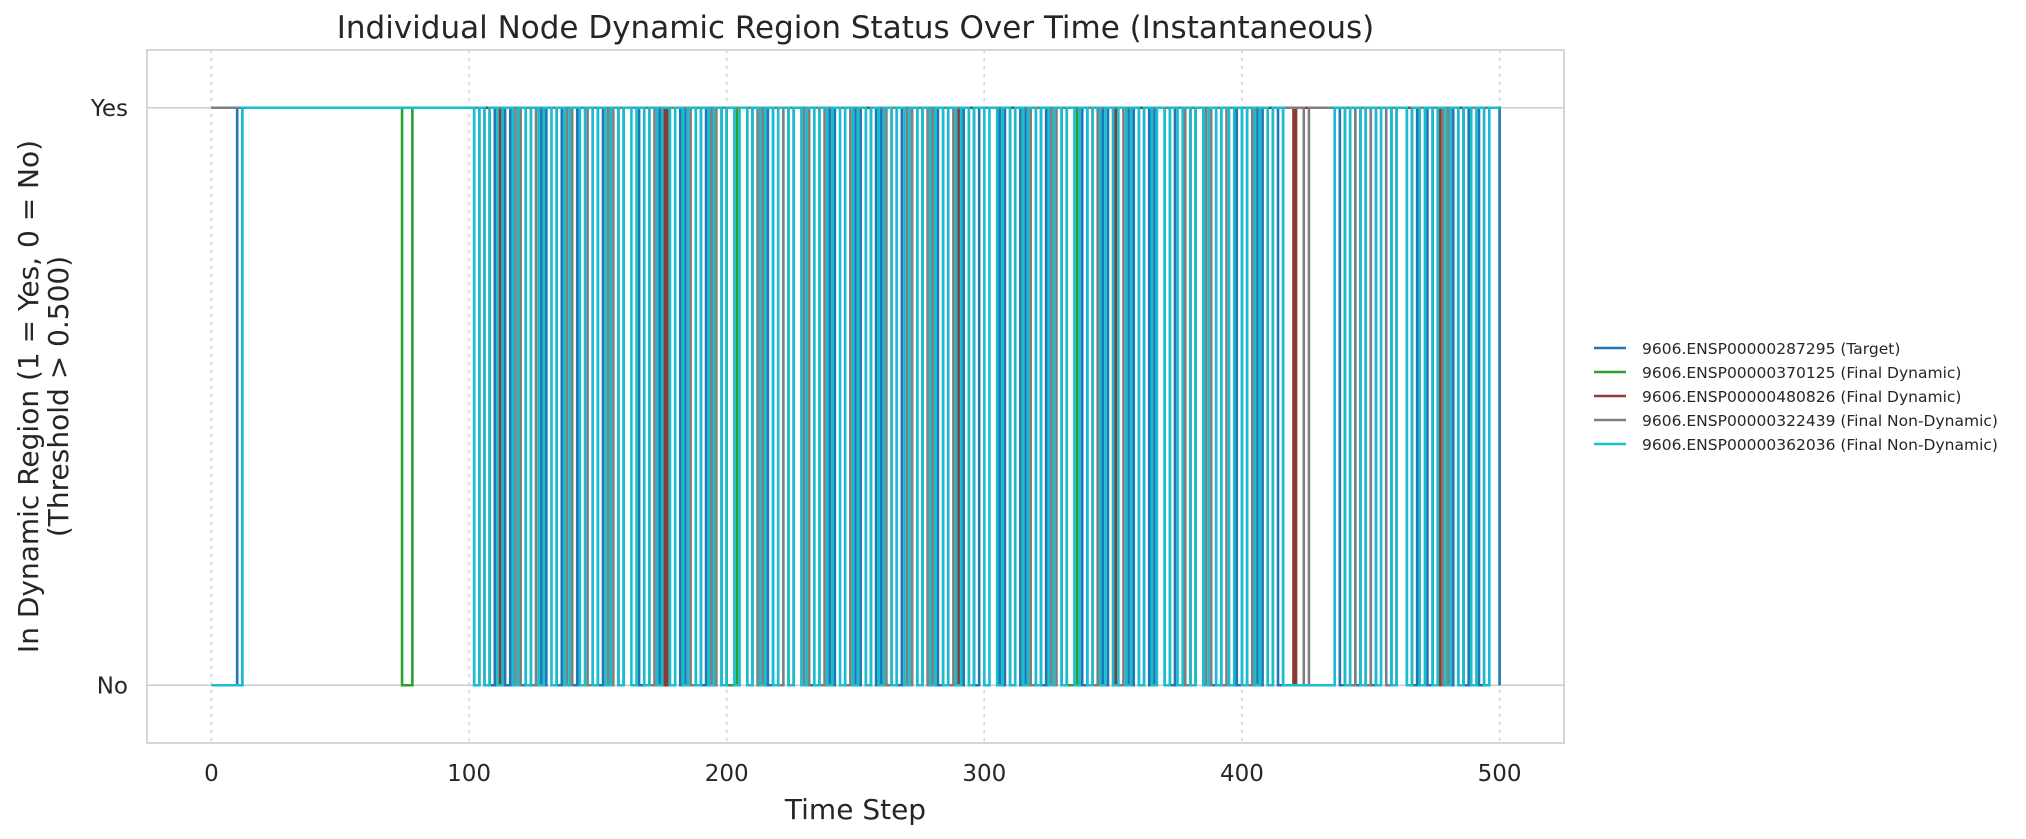 The height and width of the screenshot is (839, 2026). Describe the element at coordinates (211, 774) in the screenshot. I see `x-tick-label: 0` at that location.